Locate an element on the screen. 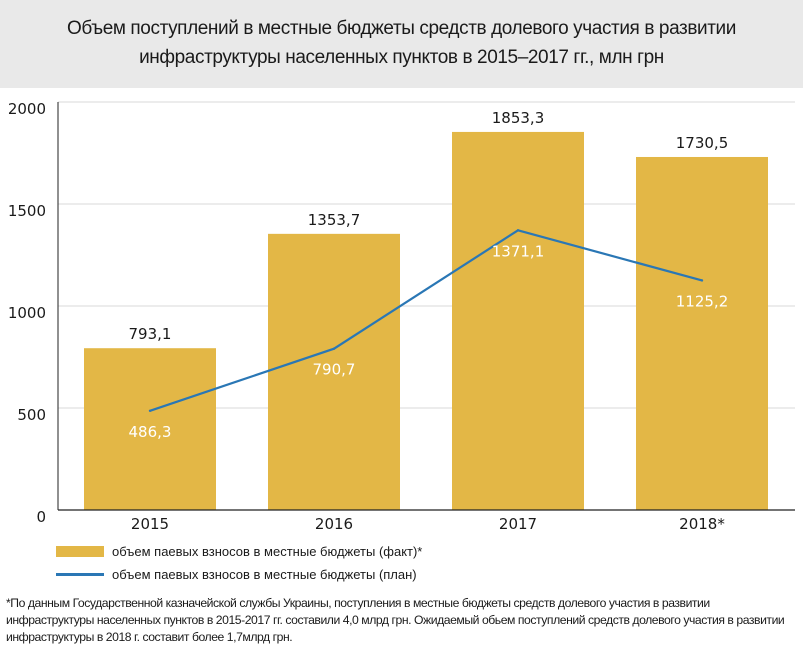 The height and width of the screenshot is (656, 803). bar-value-label: 1730,5 is located at coordinates (702, 143).